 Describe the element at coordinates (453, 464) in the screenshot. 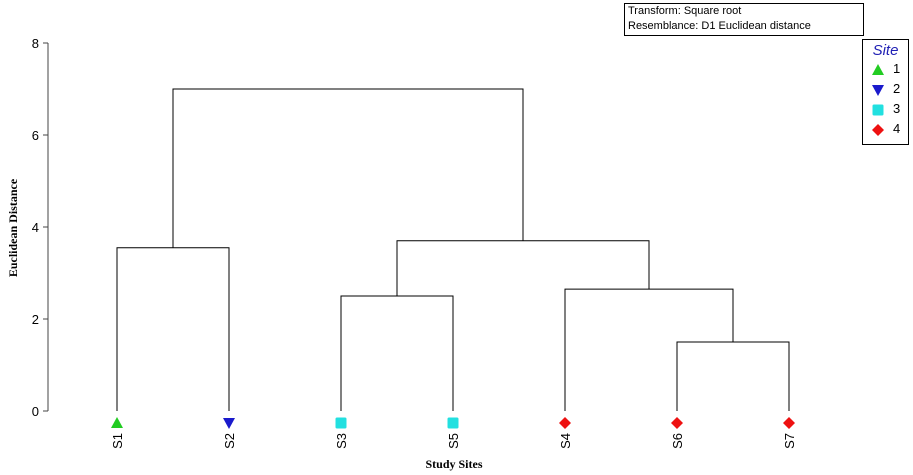

I see `x-axis-label: Study Sites` at that location.